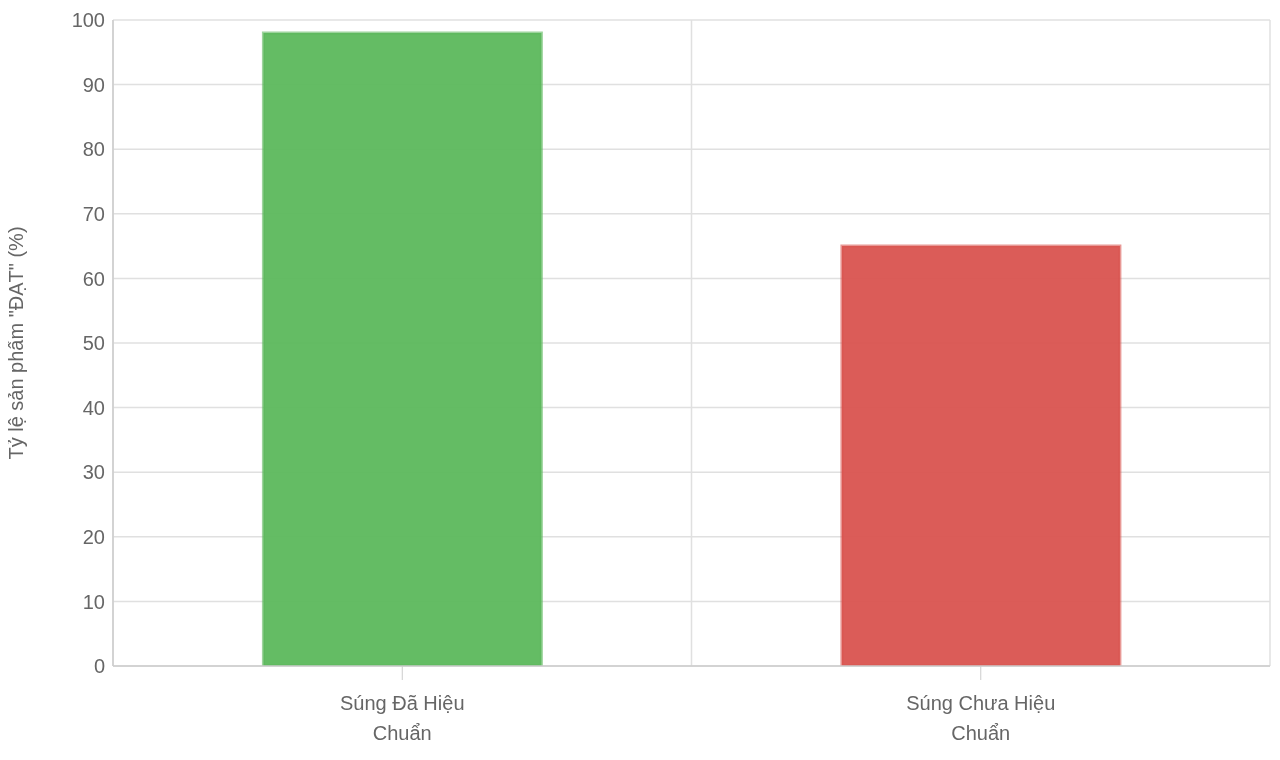 The image size is (1280, 760). Describe the element at coordinates (88, 20) in the screenshot. I see `y-tick-label: 100` at that location.